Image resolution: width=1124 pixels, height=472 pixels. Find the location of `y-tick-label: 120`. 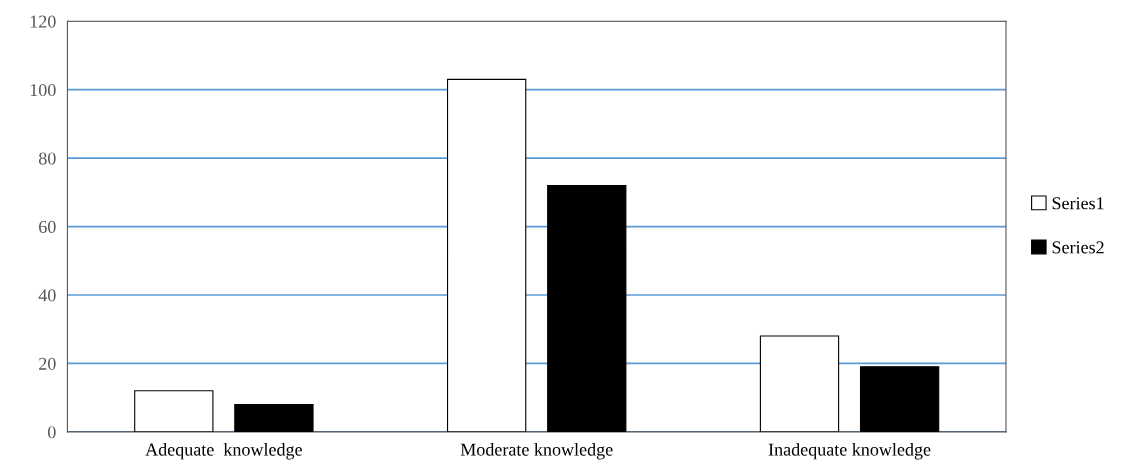

y-tick-label: 120 is located at coordinates (43, 21).